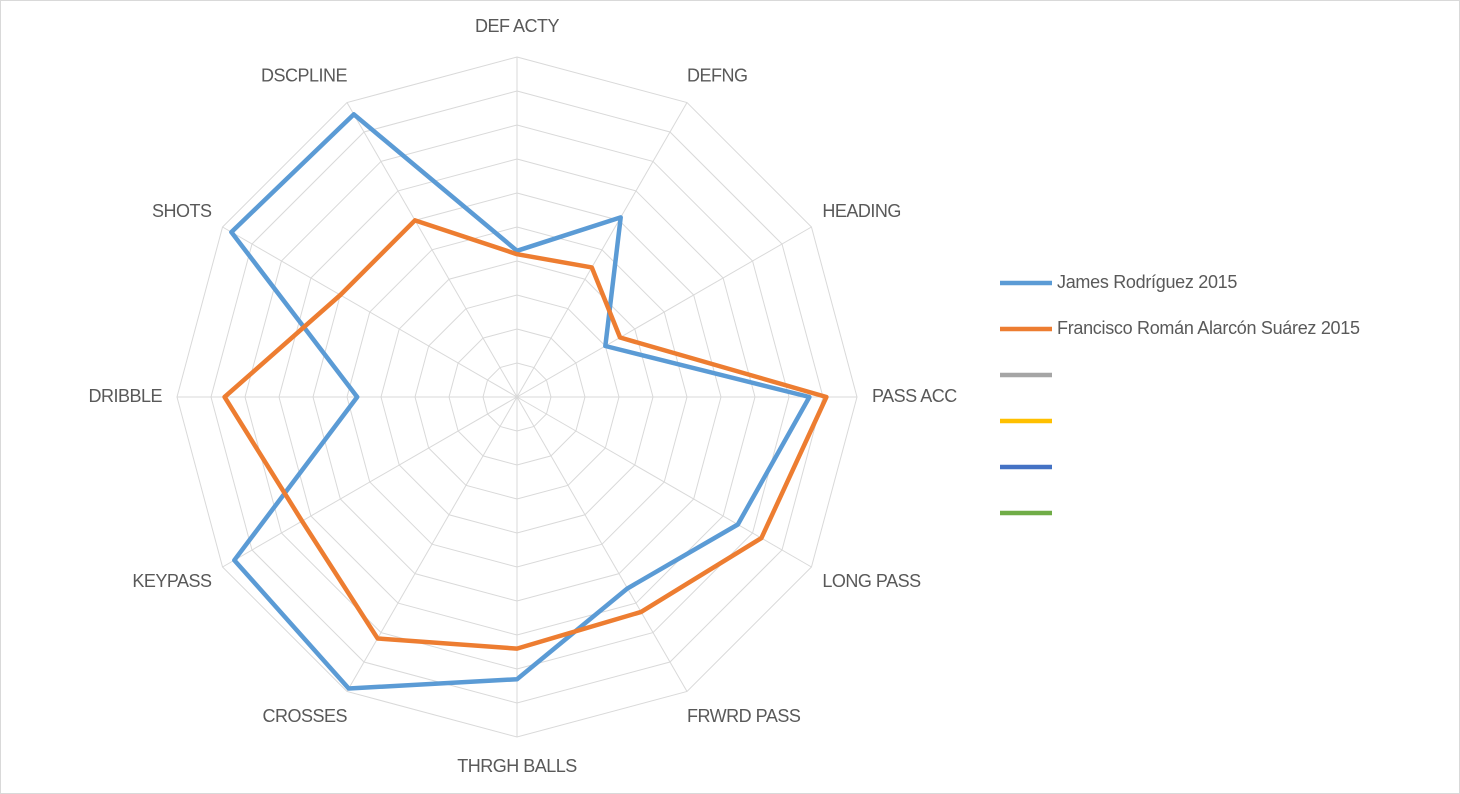 The height and width of the screenshot is (794, 1460). What do you see at coordinates (304, 75) in the screenshot?
I see `axis-label: DSCPLINE` at bounding box center [304, 75].